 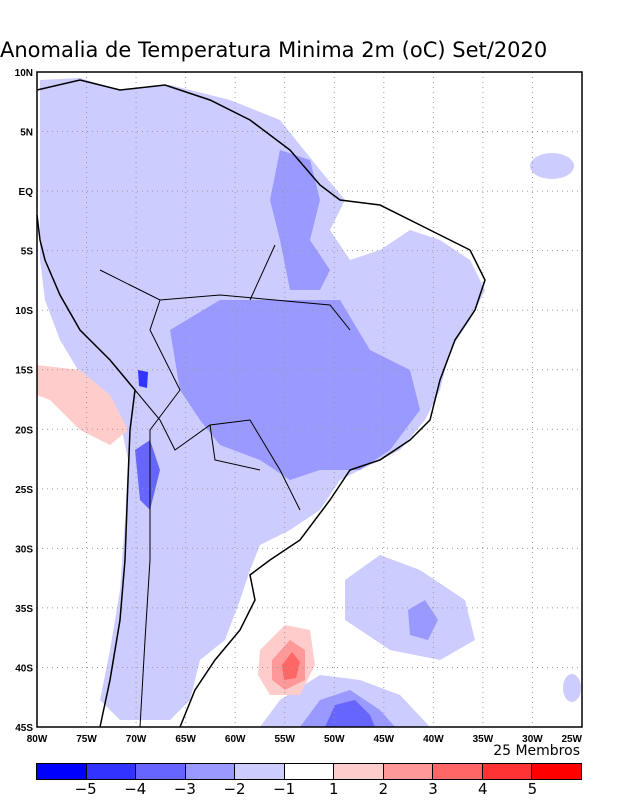 What do you see at coordinates (300, 220) in the screenshot?
I see `anomaly-blue-north` at bounding box center [300, 220].